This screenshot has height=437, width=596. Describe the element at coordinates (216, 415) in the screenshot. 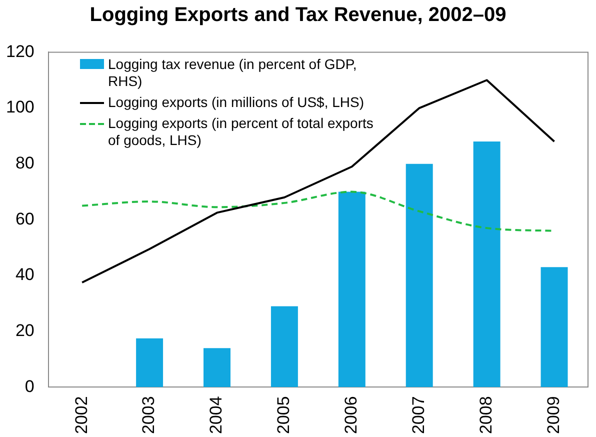

I see `x-tick-label: 2004` at that location.